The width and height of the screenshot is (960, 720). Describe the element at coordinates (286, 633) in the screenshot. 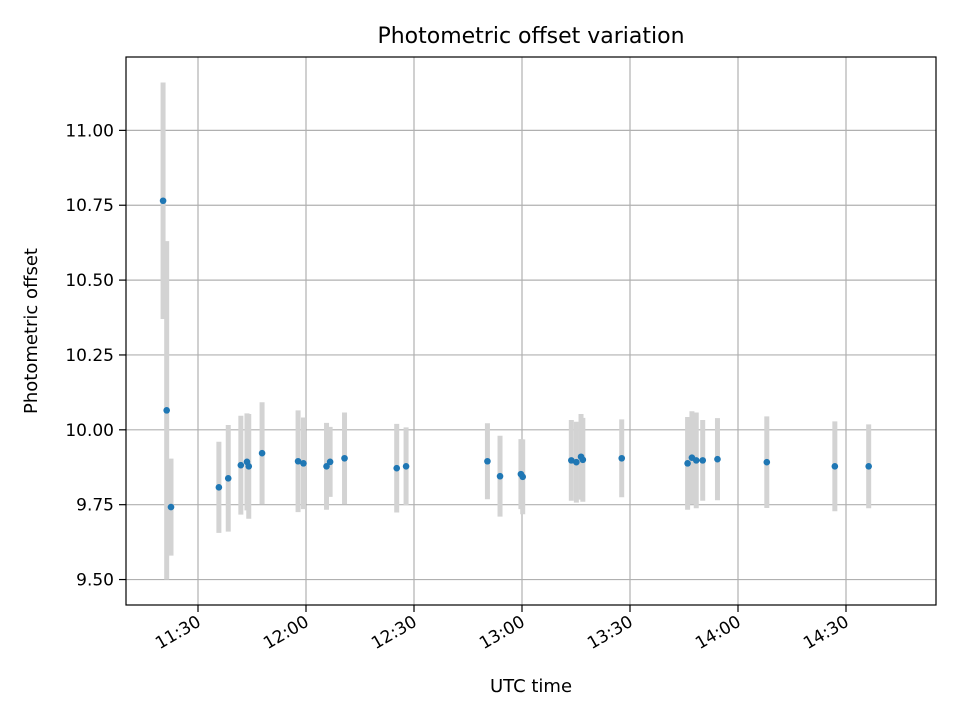

I see `x-tick-label: 12:00` at that location.